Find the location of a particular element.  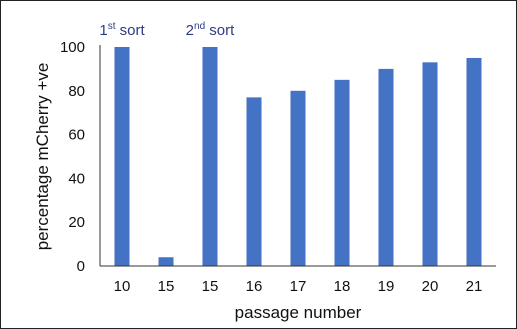

x-tick-label-4: 17 is located at coordinates (298, 286).